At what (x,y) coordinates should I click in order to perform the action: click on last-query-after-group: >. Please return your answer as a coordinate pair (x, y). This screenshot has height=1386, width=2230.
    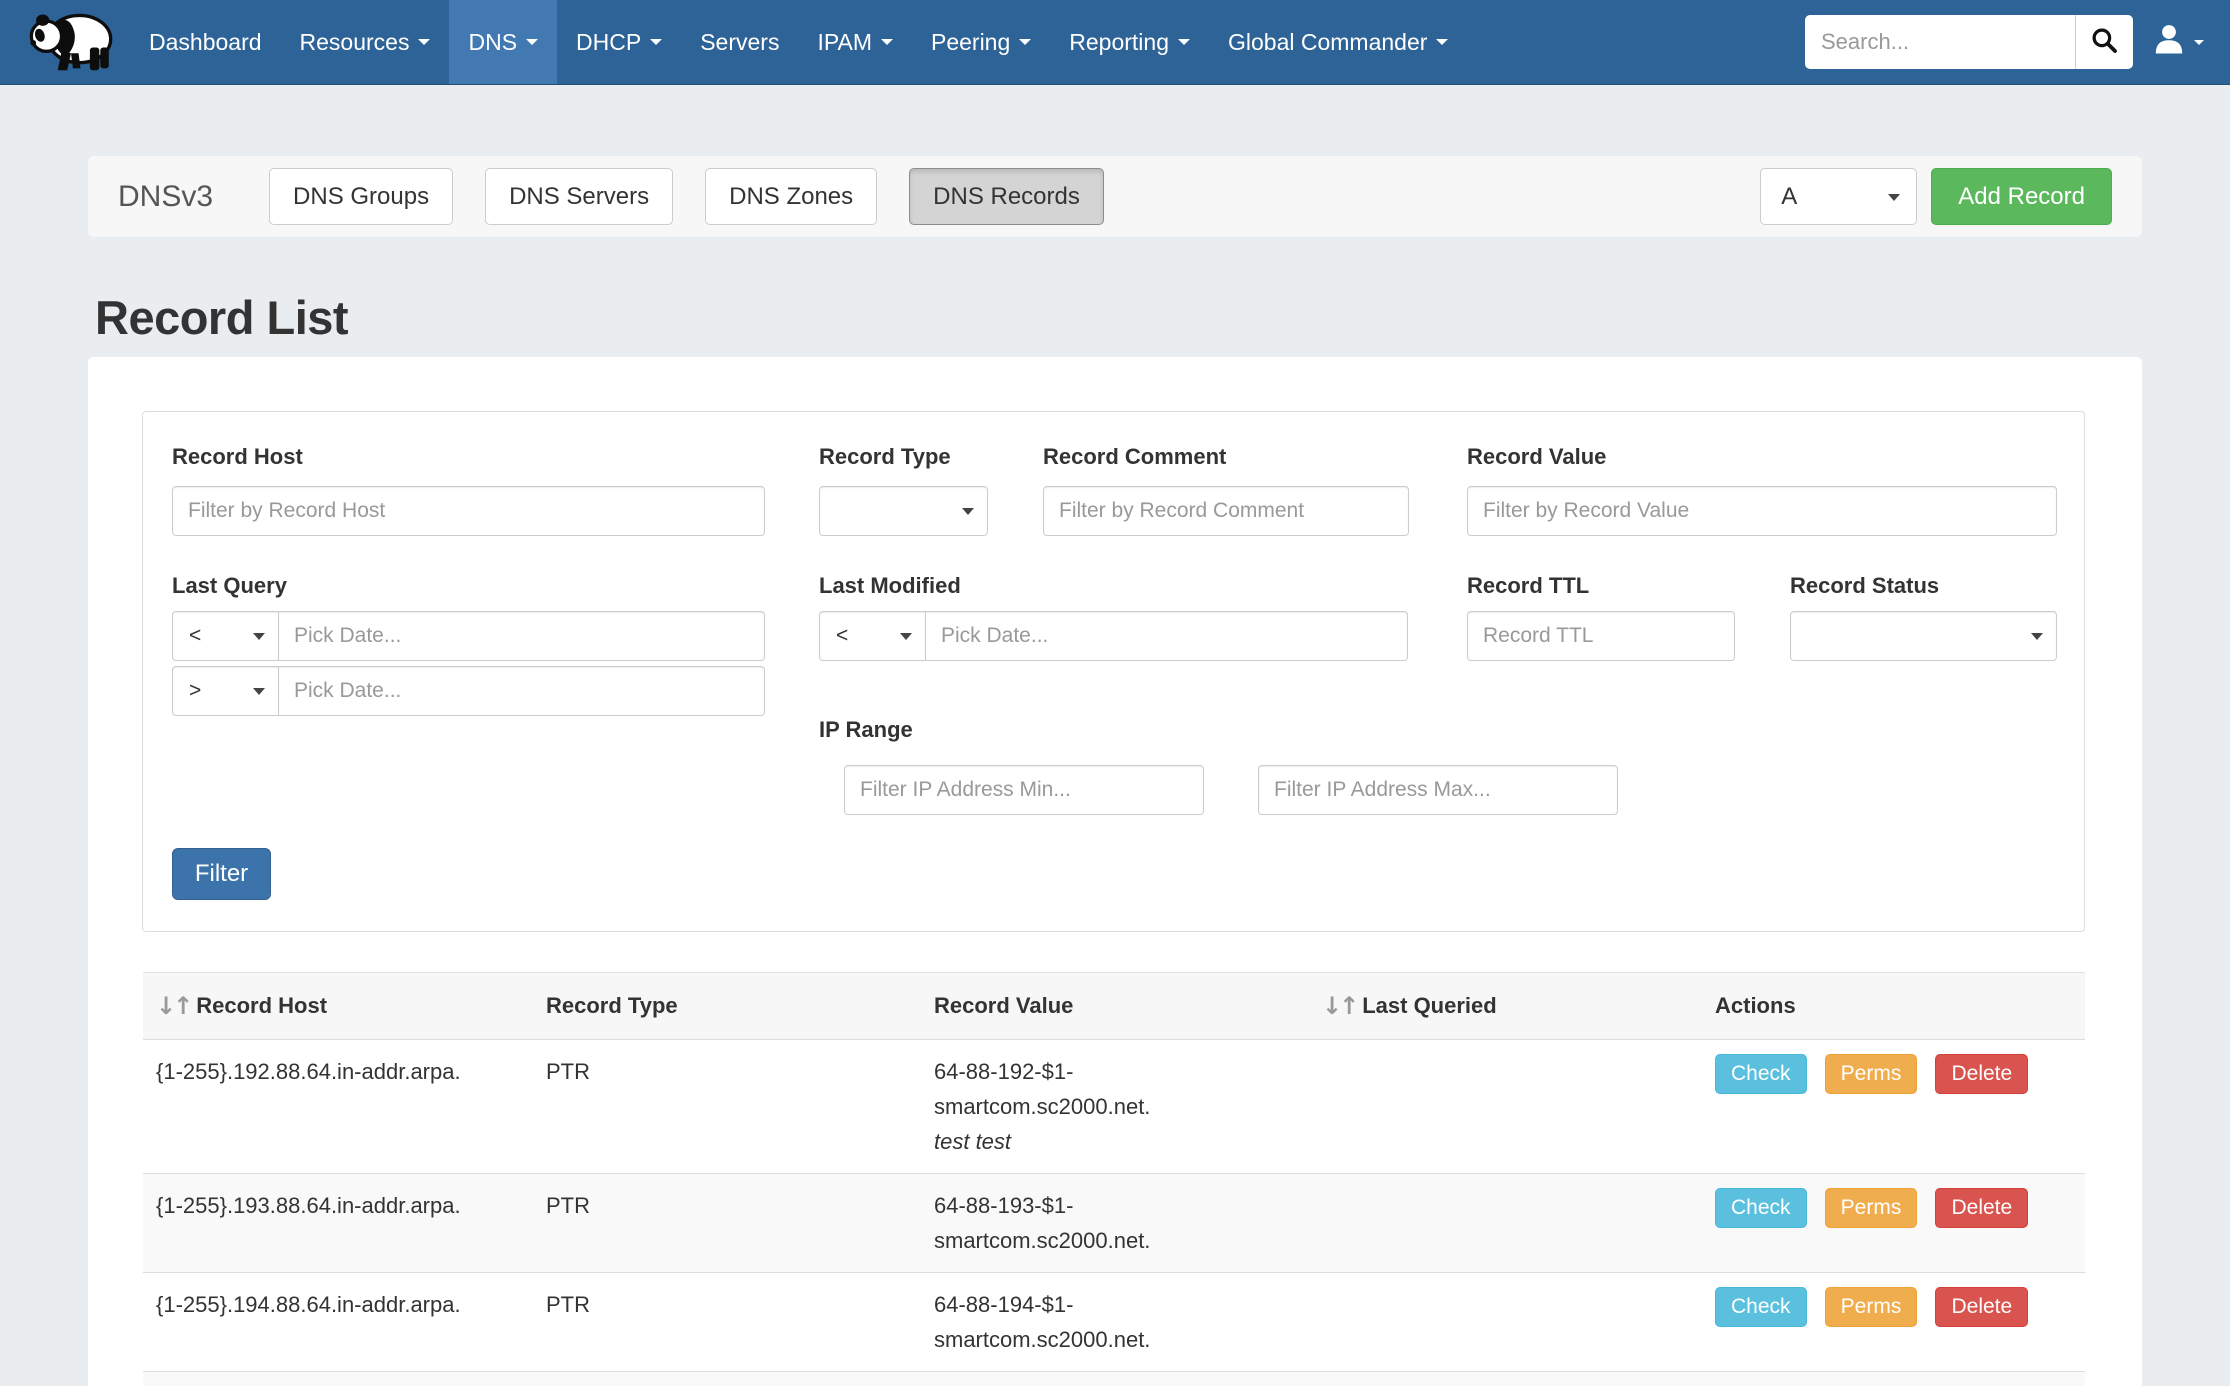
    Looking at the image, I should click on (468, 691).